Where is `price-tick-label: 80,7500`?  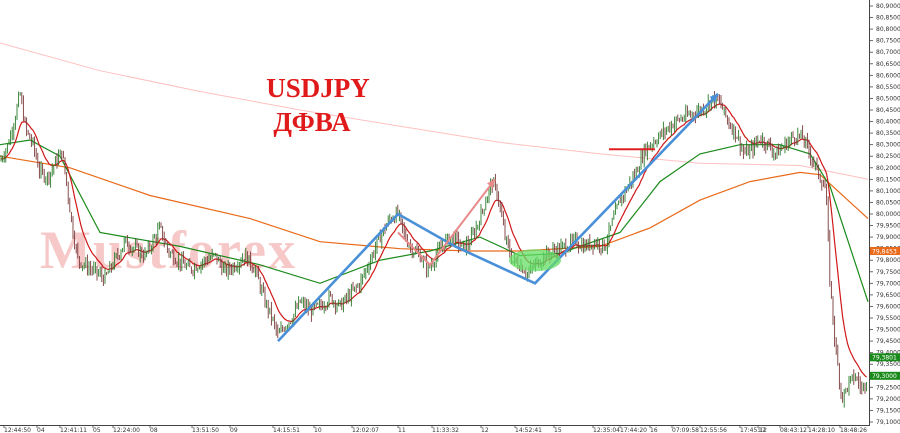 price-tick-label: 80,7500 is located at coordinates (888, 41).